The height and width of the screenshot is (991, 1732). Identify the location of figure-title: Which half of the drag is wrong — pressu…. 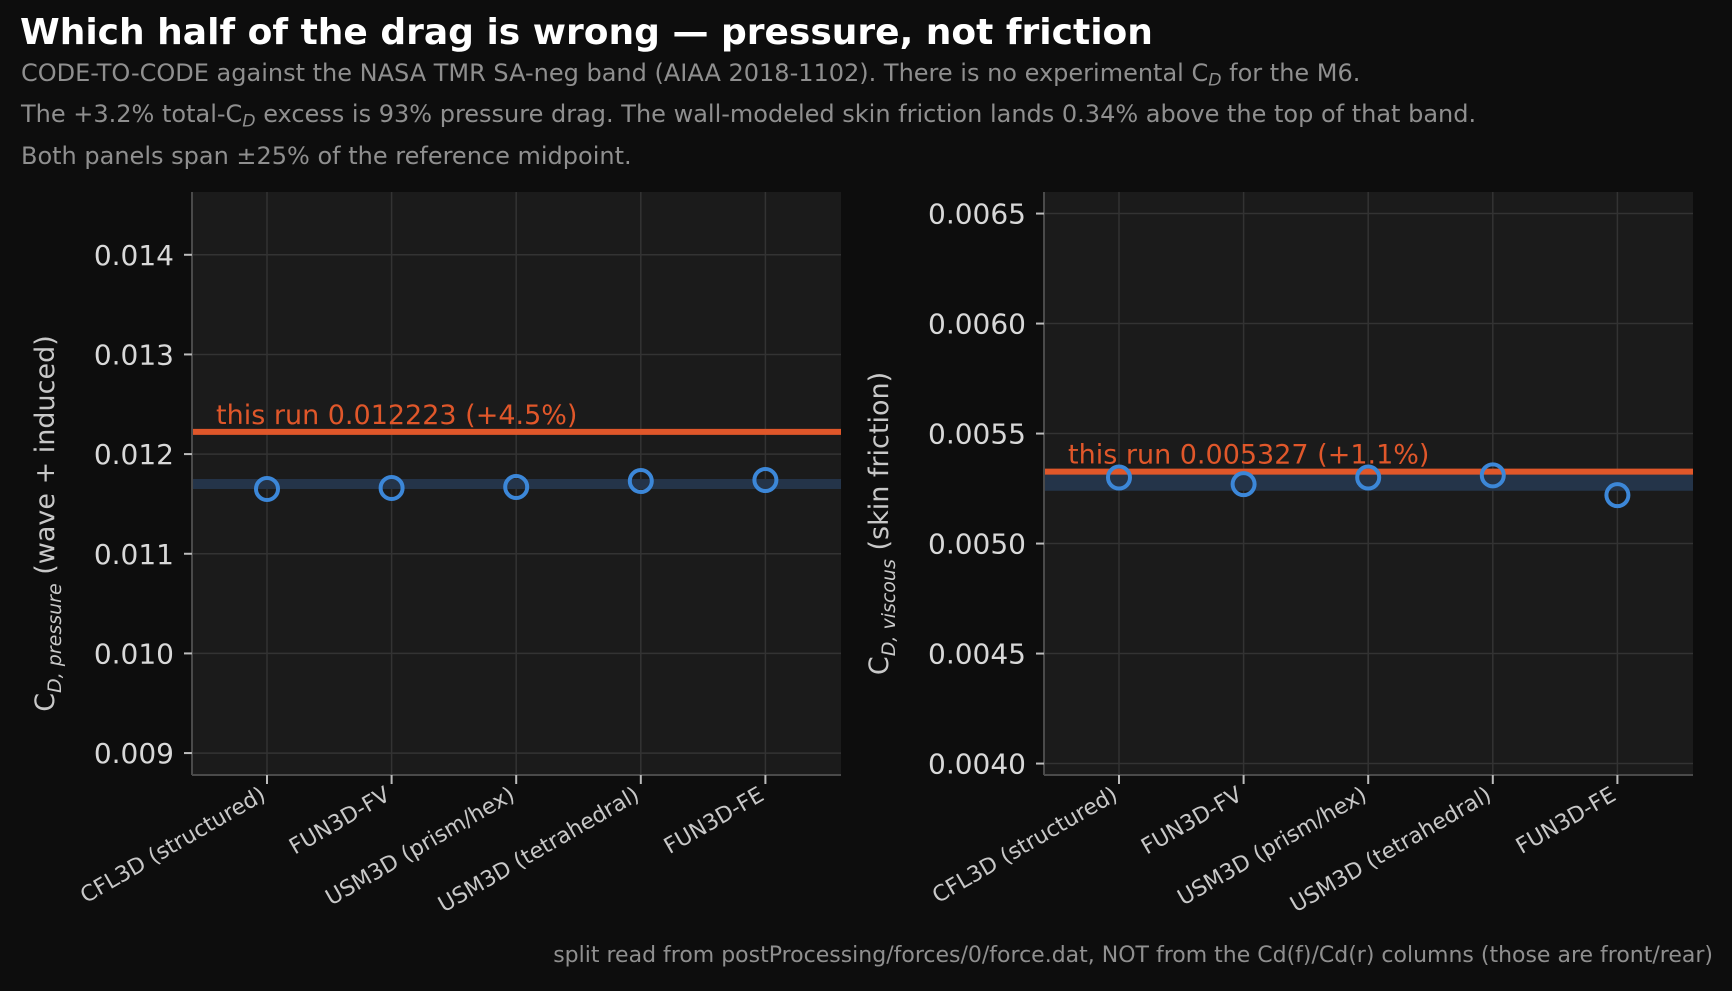
(586, 32).